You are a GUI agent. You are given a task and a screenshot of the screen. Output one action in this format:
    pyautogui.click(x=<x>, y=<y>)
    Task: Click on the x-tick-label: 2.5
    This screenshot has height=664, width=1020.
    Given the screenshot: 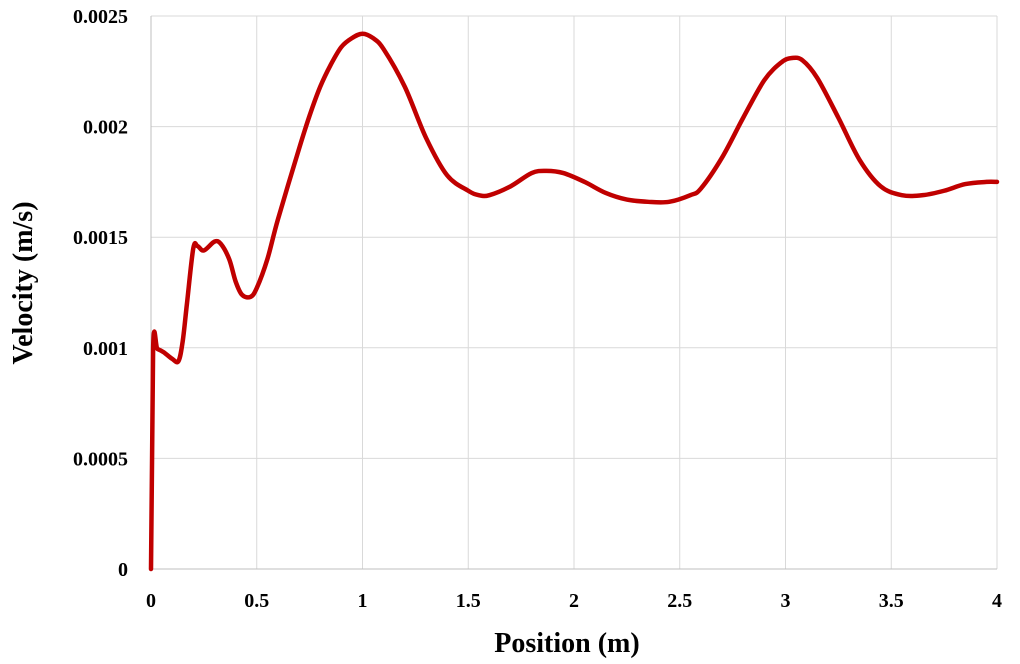 What is the action you would take?
    pyautogui.click(x=679, y=601)
    